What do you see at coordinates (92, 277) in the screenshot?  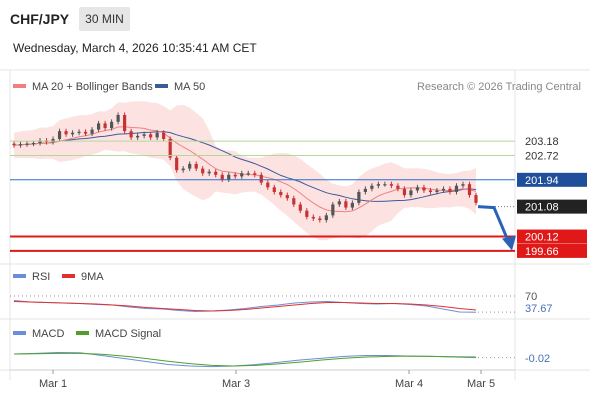 I see `rsi-ma-legend: 9MA` at bounding box center [92, 277].